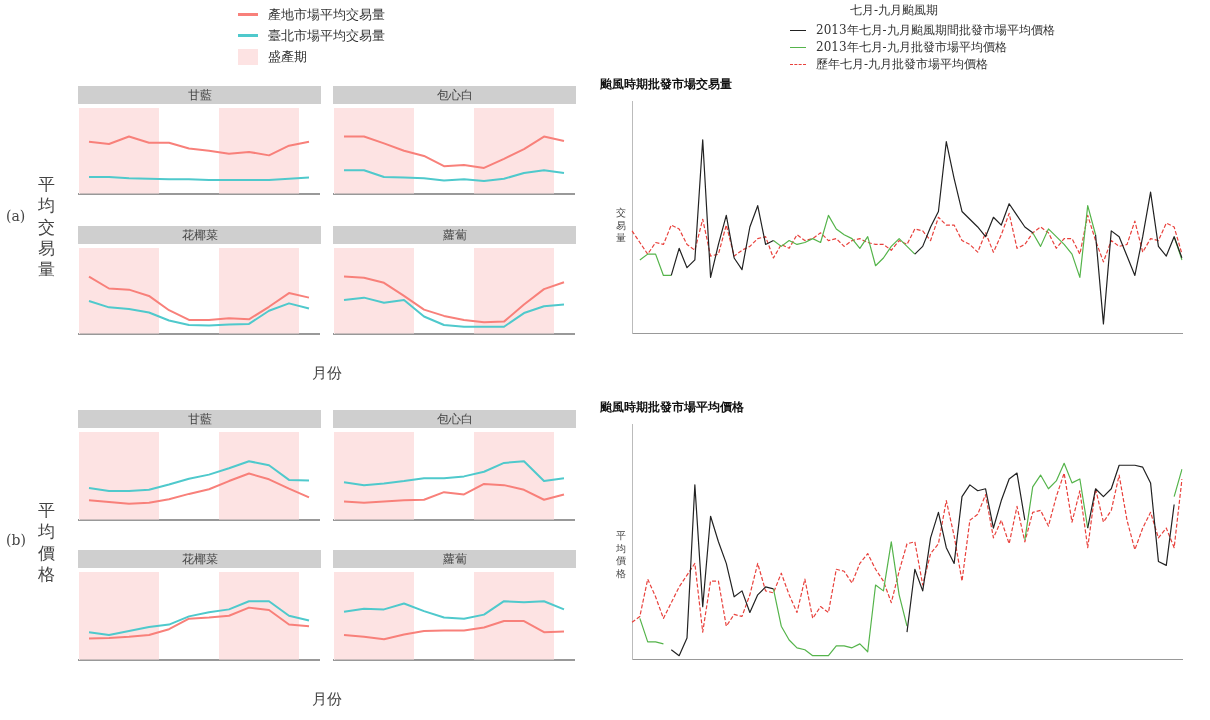 The image size is (1210, 720). Describe the element at coordinates (672, 407) in the screenshot. I see `chart-title: 颱風時期批發市場平均價格` at that location.